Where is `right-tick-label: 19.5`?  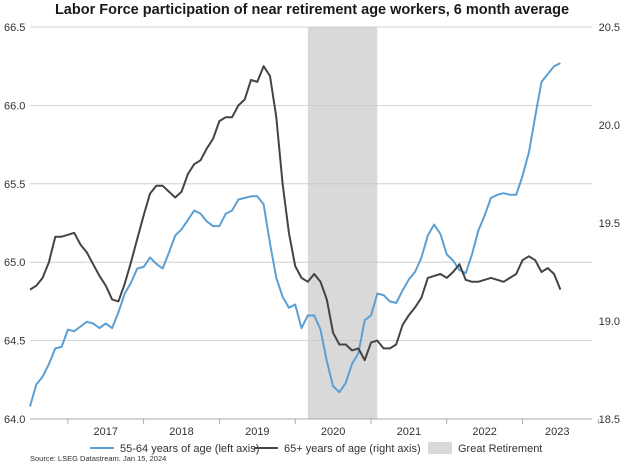
right-tick-label: 19.5 is located at coordinates (609, 224).